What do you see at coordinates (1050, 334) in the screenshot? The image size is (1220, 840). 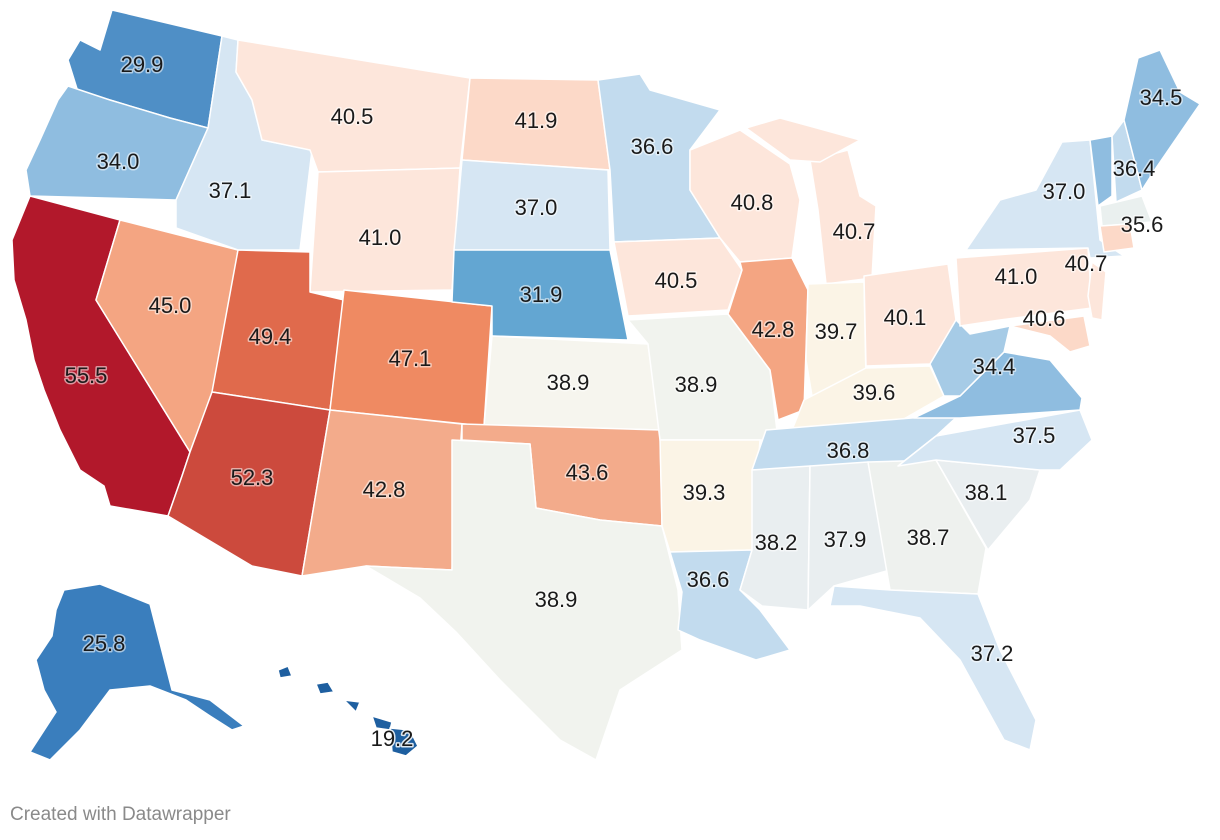 I see `state-MD` at bounding box center [1050, 334].